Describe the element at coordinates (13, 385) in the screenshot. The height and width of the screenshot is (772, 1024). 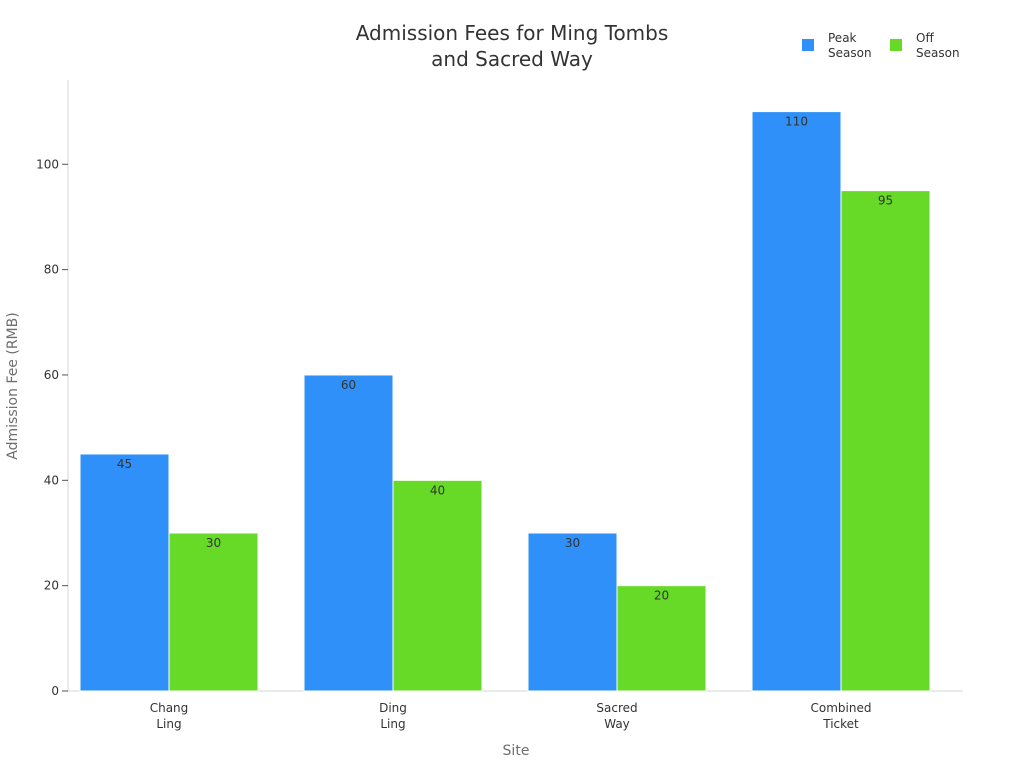
I see `y-axis-label: Admission Fee (RMB)` at that location.